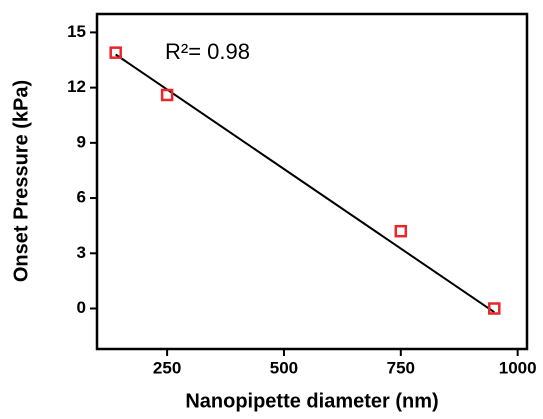 The image size is (543, 419). What do you see at coordinates (76, 86) in the screenshot?
I see `y-tick-label: 12` at bounding box center [76, 86].